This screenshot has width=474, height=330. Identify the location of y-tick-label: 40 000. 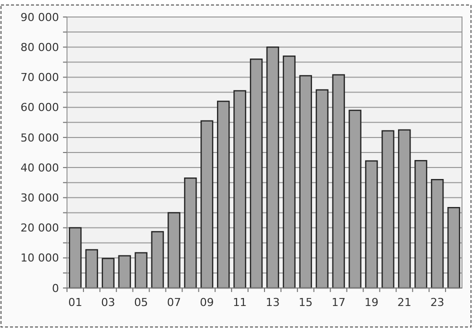
(39, 167).